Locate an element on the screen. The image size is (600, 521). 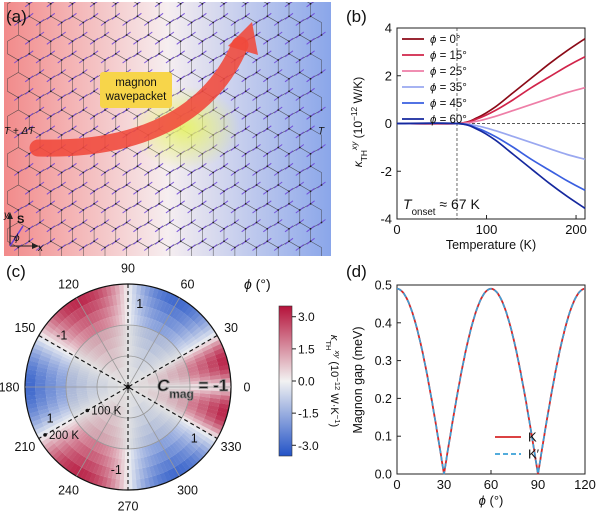
panel-c-title: ϕ (°) is located at coordinates (257, 284).